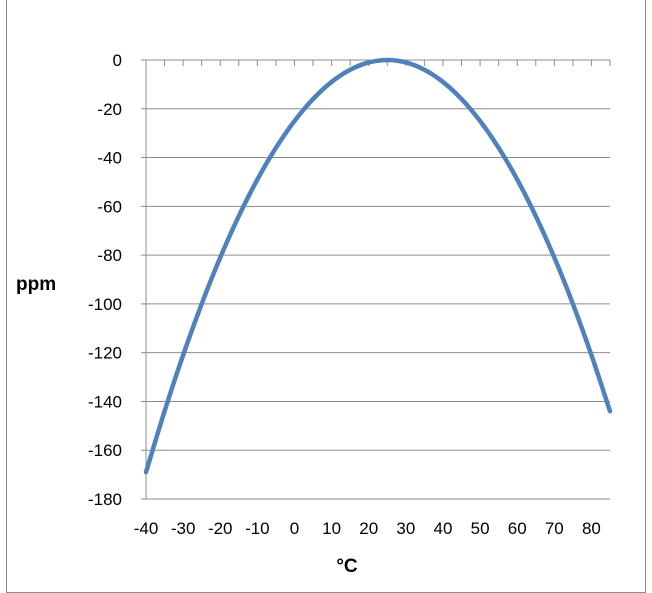  I want to click on x-tick-label: -40, so click(146, 528).